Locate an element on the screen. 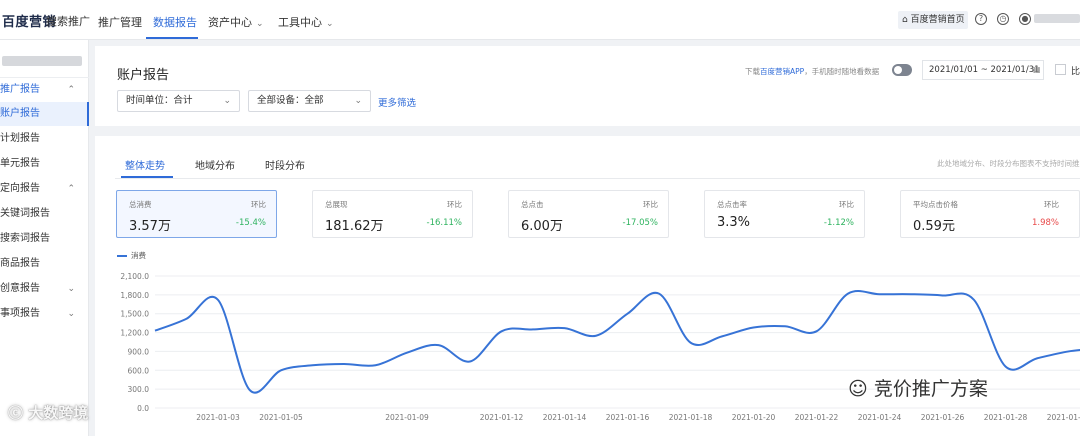  sidebar-group-creative-report: 创意报告 ⌄ is located at coordinates (44, 289).